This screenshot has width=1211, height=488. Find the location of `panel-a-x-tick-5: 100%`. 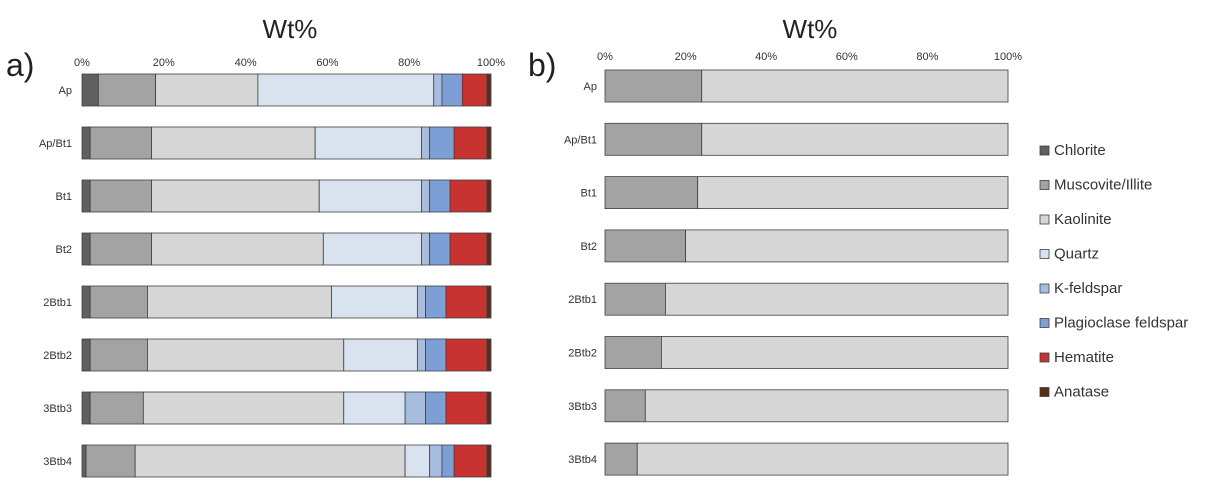

panel-a-x-tick-5: 100% is located at coordinates (491, 63).